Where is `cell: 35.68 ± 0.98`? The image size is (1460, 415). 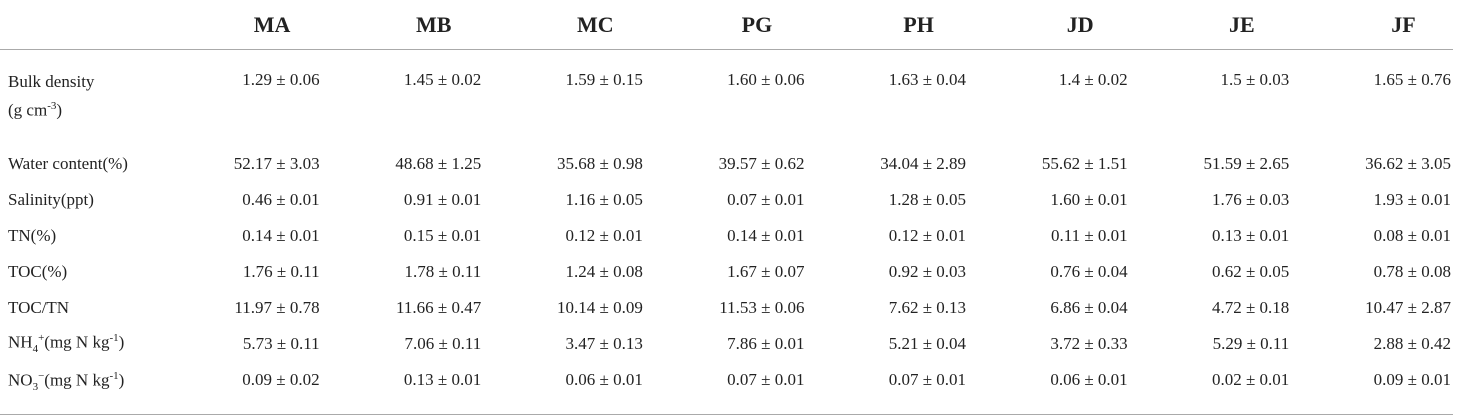
cell: 35.68 ± 0.98 is located at coordinates (600, 163).